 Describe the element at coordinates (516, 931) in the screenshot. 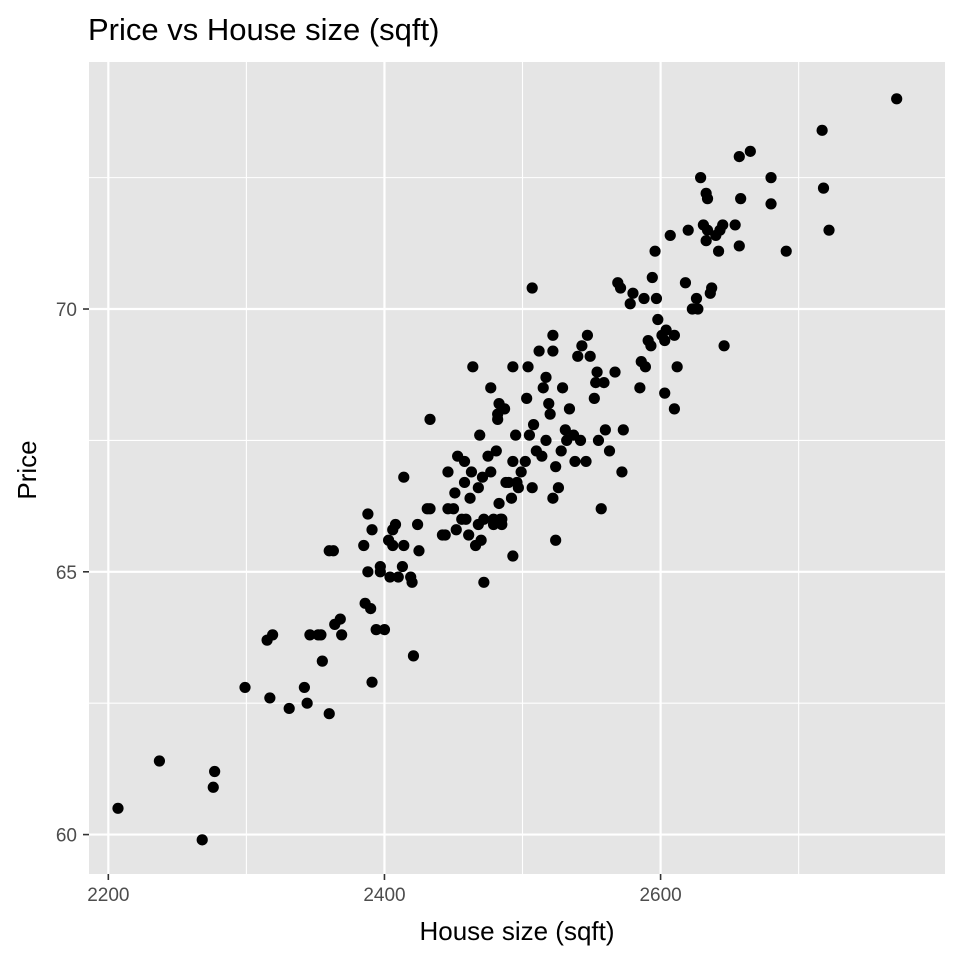

I see `x-axis-title: House size (sqft)` at that location.